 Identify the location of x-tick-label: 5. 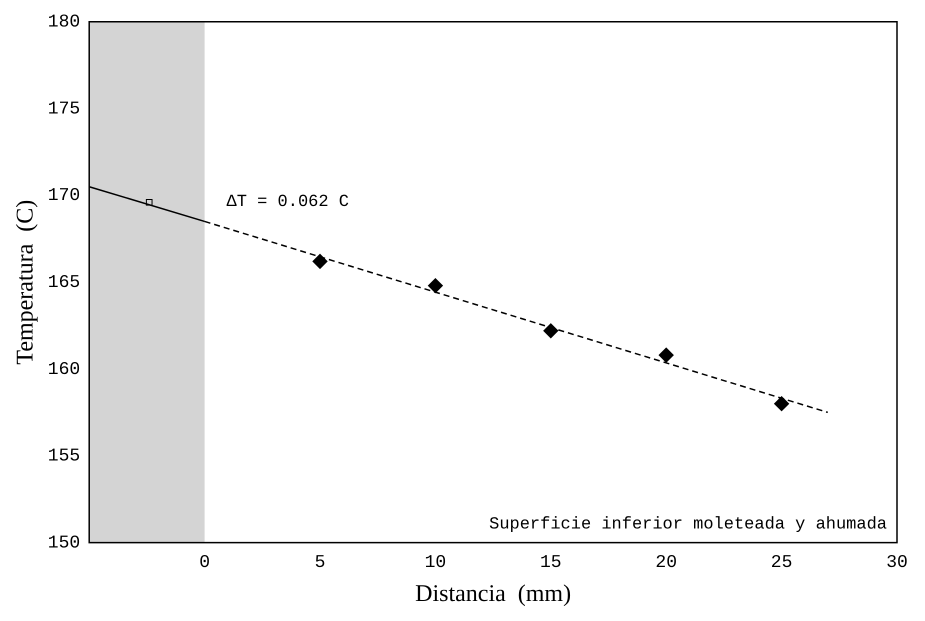
(320, 563).